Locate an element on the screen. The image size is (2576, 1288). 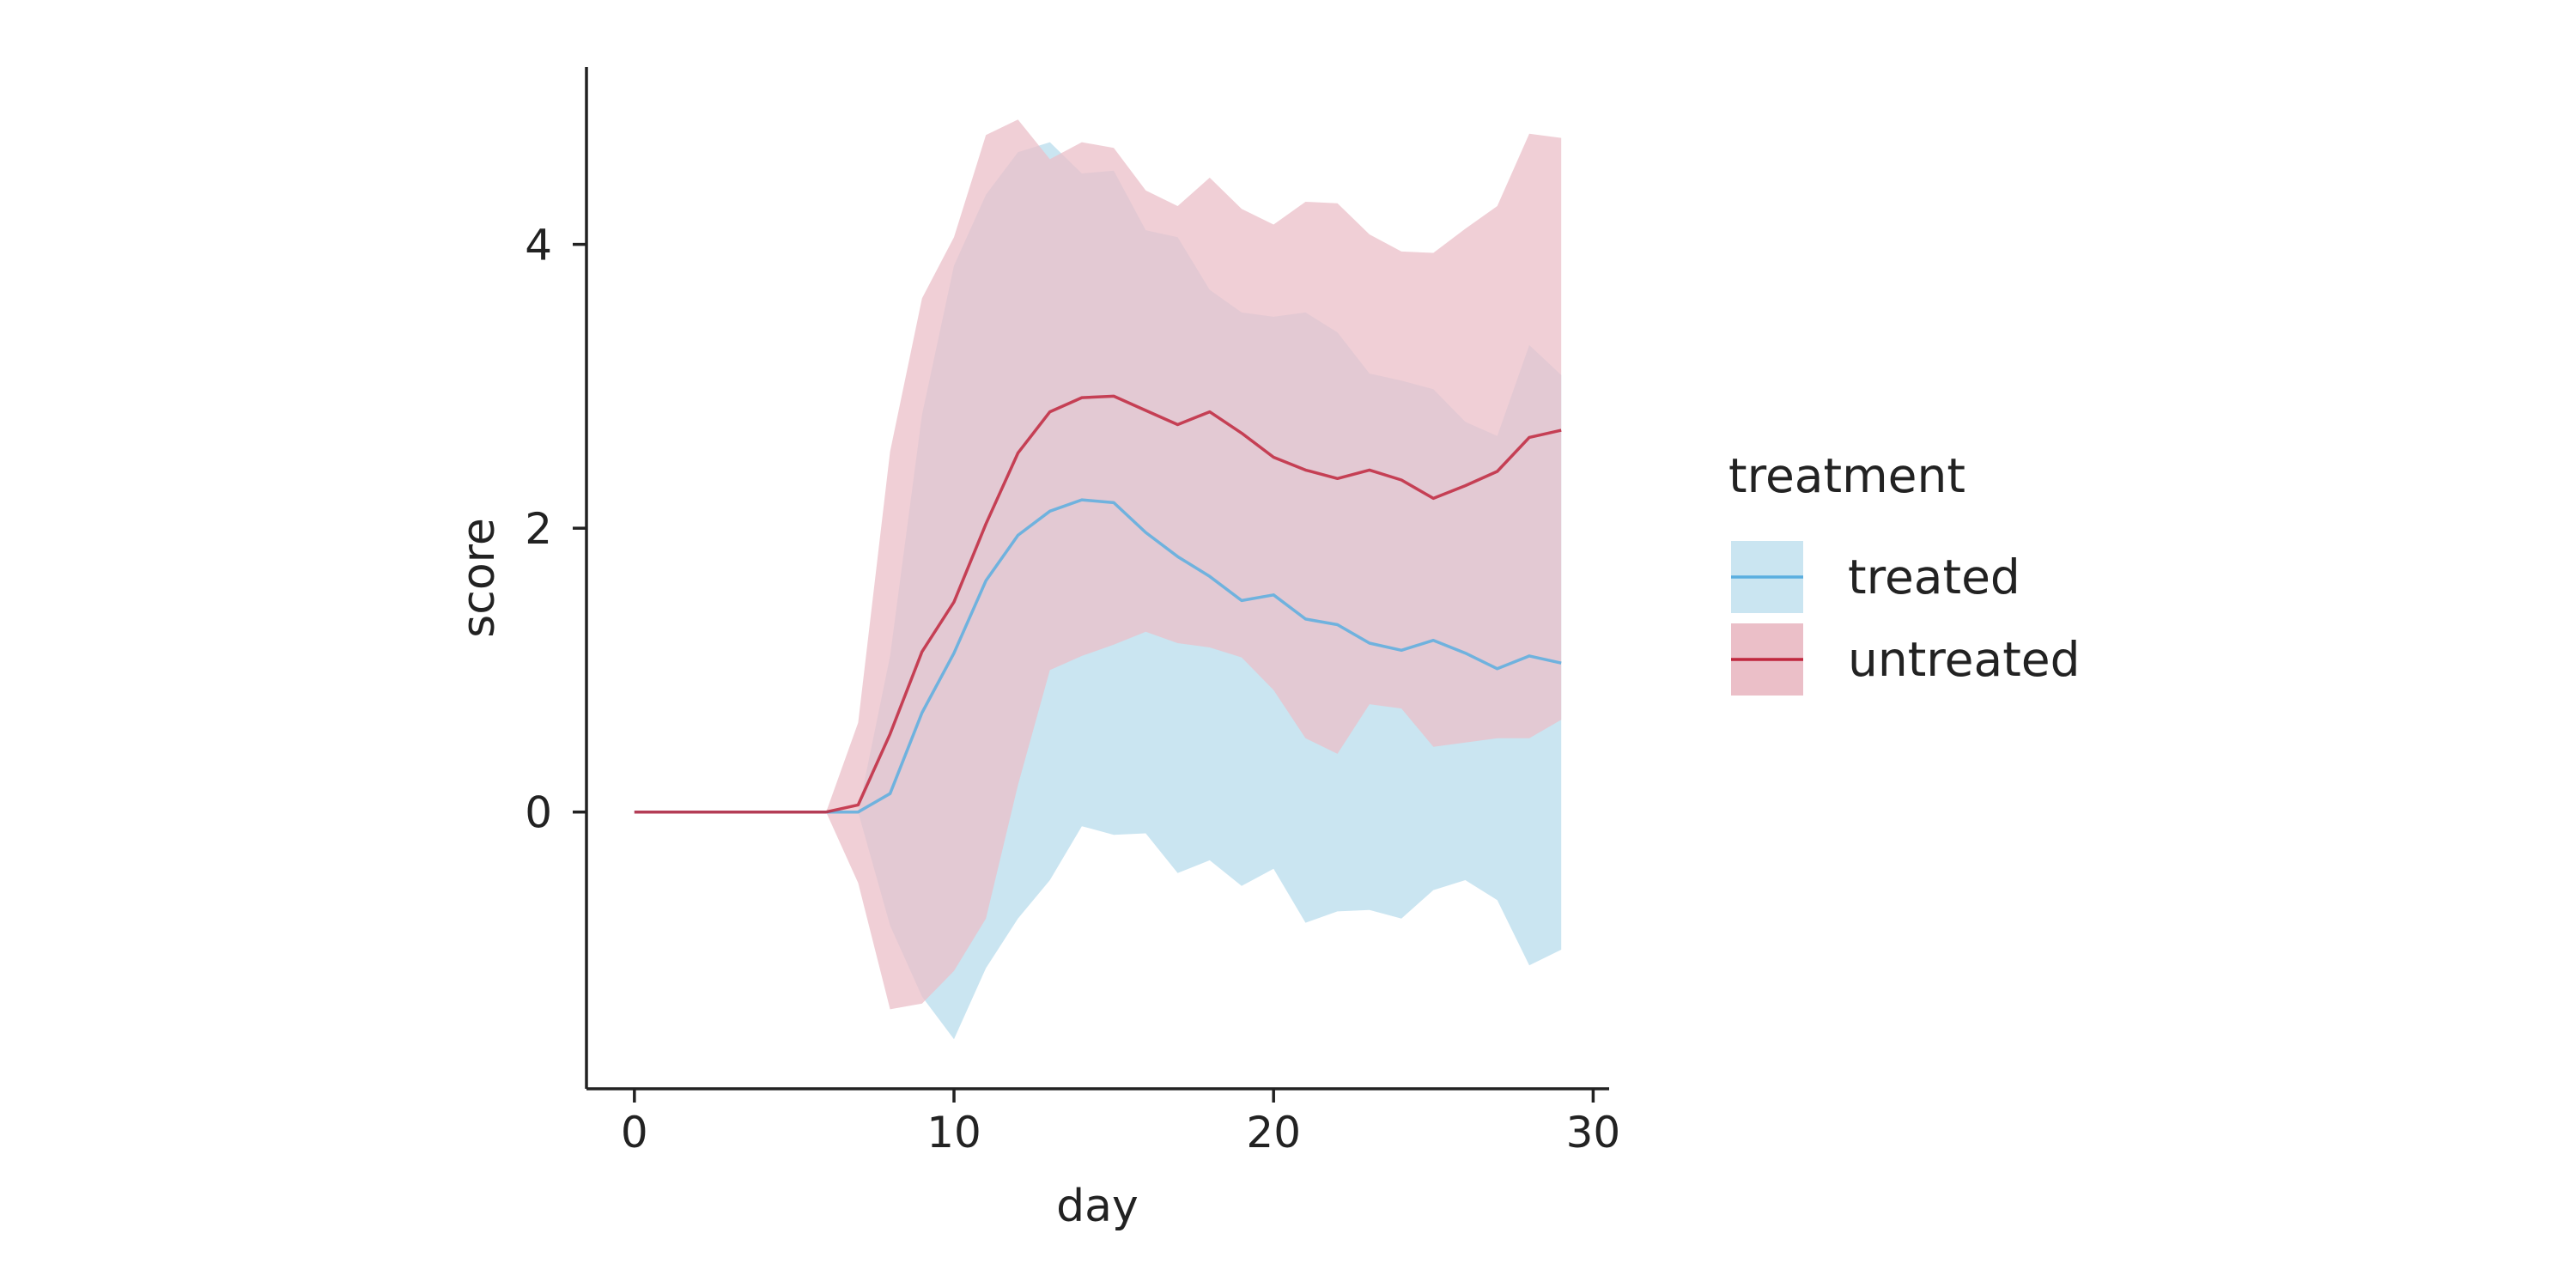
y-axis-title: score is located at coordinates (479, 578).